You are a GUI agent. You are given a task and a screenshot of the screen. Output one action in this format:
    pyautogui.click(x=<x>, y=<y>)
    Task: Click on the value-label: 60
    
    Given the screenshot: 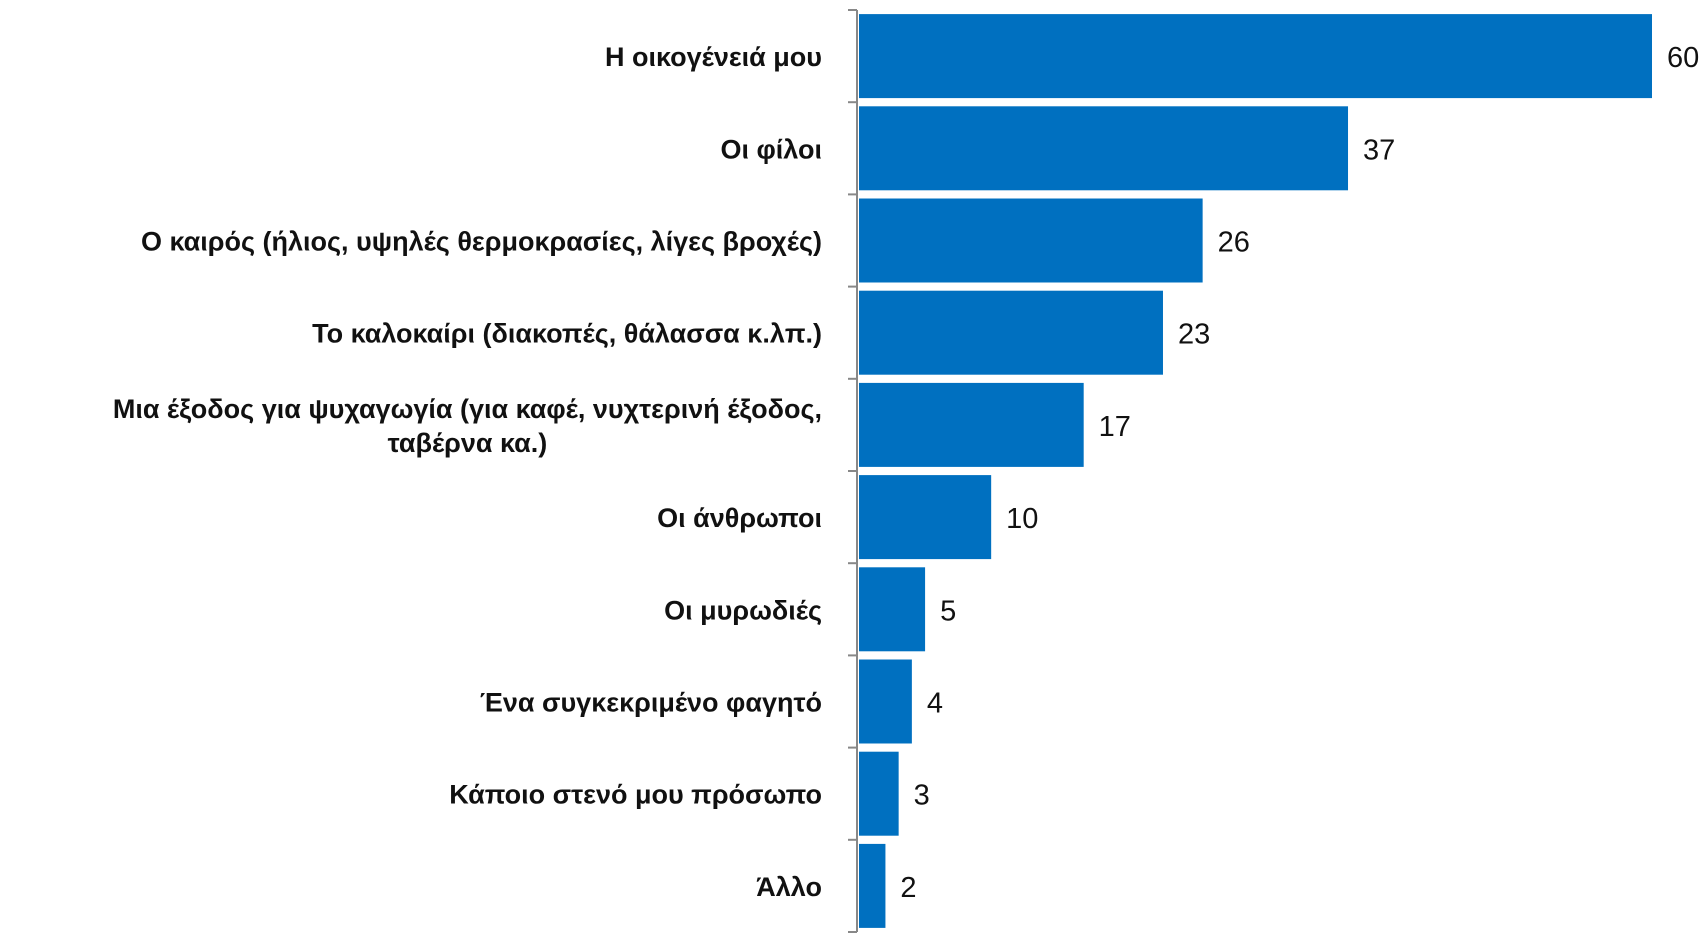 What is the action you would take?
    pyautogui.click(x=1683, y=58)
    